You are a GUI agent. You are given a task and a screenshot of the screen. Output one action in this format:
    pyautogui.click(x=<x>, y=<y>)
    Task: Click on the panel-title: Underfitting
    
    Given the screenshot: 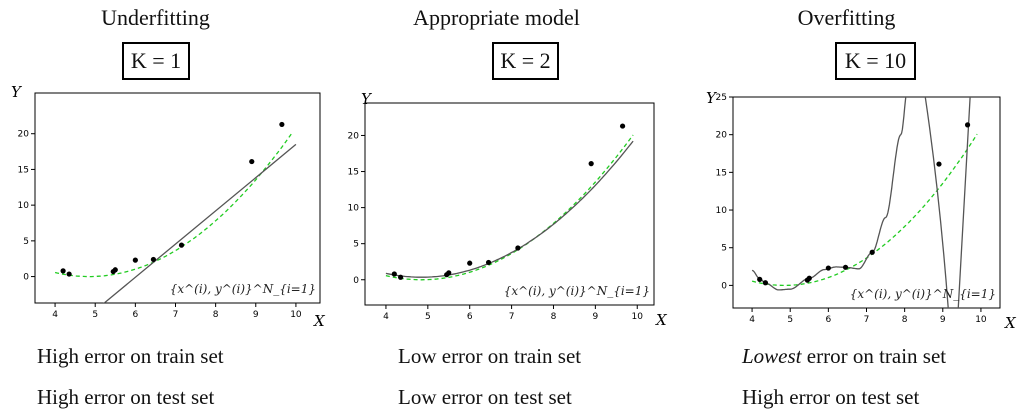 What is the action you would take?
    pyautogui.click(x=155, y=17)
    